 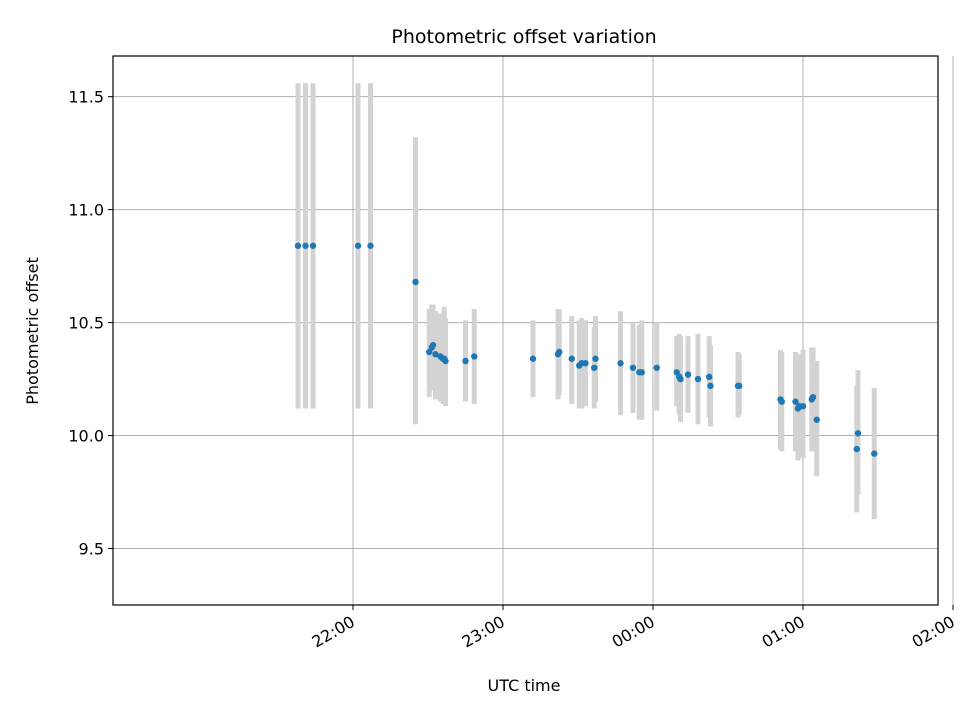 I want to click on y-tick-label: 11.0, so click(x=86, y=210).